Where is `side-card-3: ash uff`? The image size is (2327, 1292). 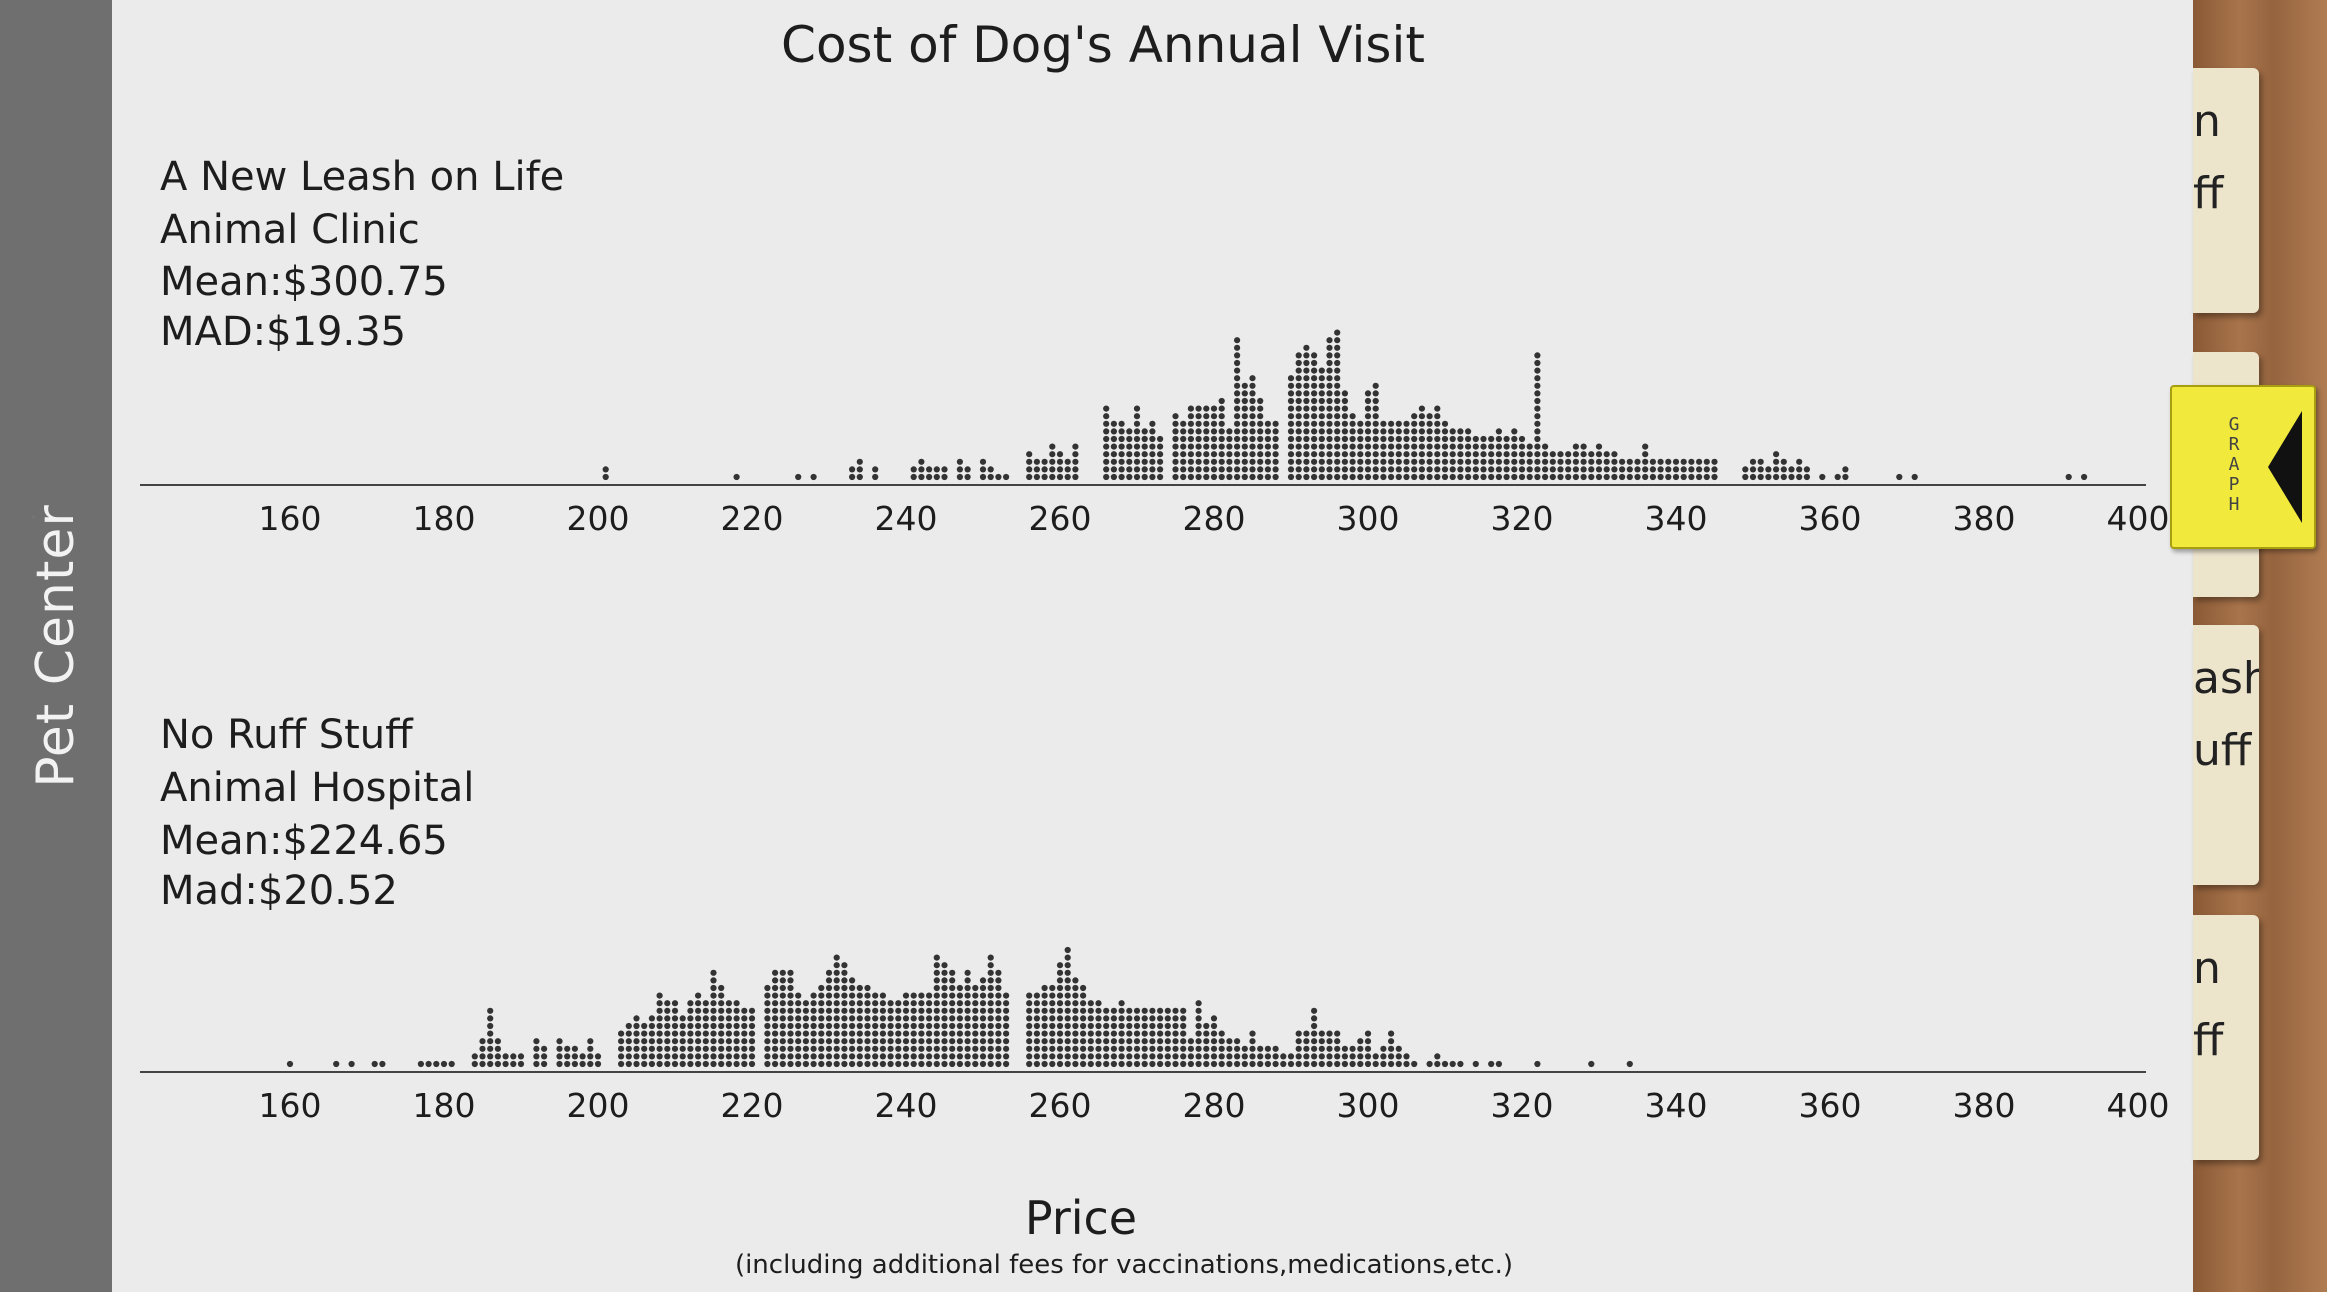
side-card-3: ash uff is located at coordinates (2226, 755).